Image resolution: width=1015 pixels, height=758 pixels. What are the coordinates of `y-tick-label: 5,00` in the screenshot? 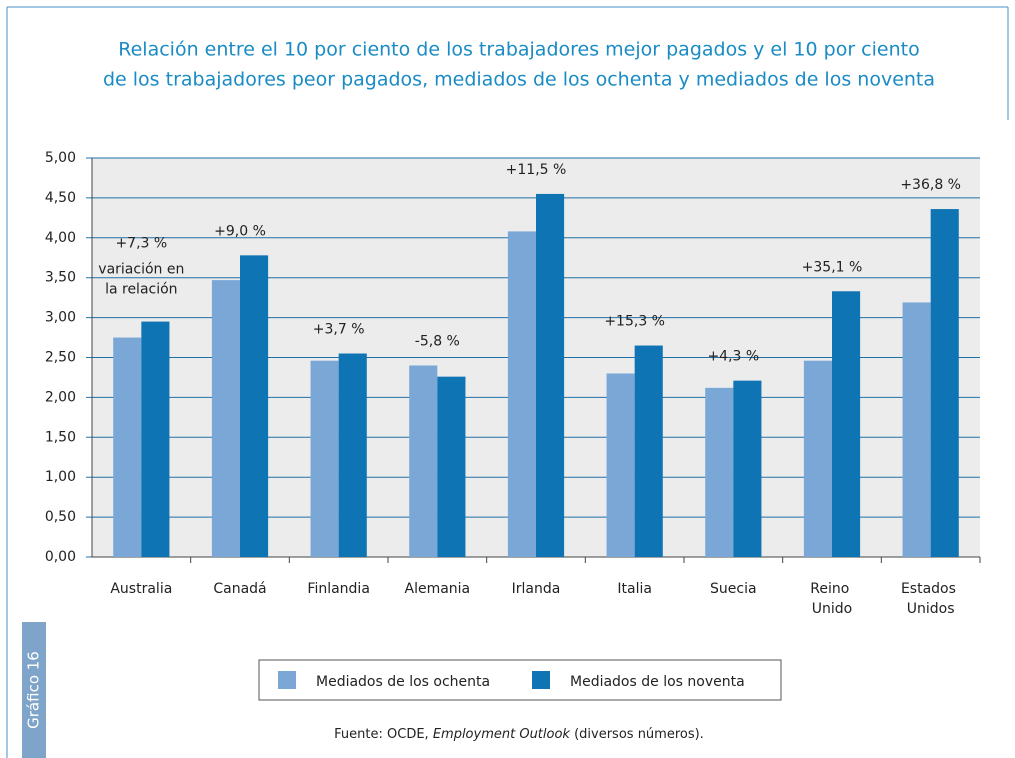 It's located at (60, 158).